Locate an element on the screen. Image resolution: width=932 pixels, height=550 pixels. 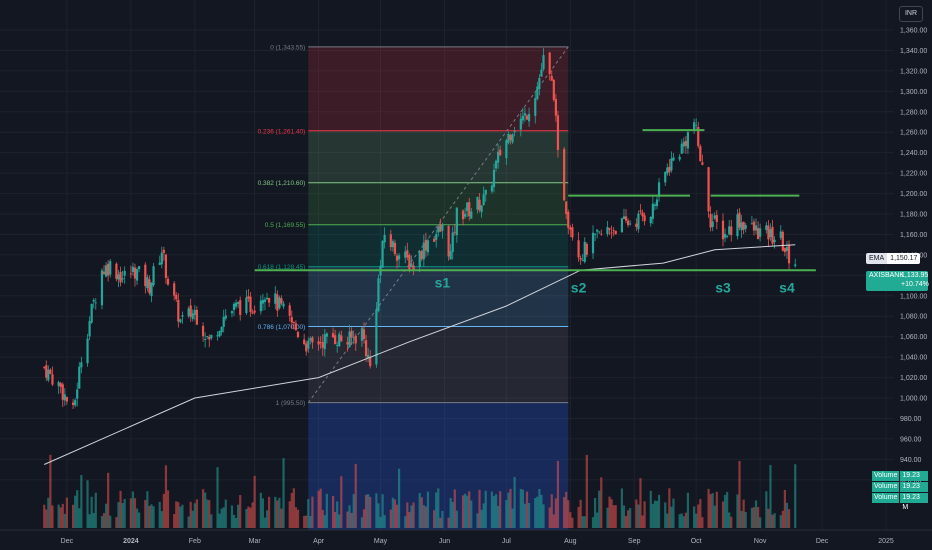
currency-button: INR is located at coordinates (911, 14).